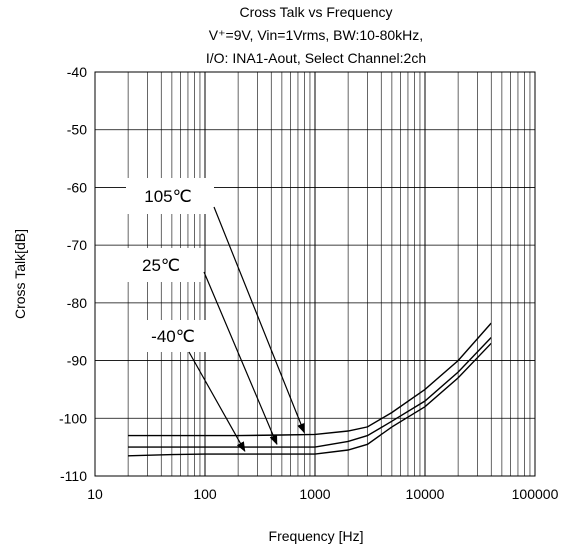 This screenshot has width=572, height=551. What do you see at coordinates (20, 274) in the screenshot?
I see `y-axis-label: Cross Talk[dB]` at bounding box center [20, 274].